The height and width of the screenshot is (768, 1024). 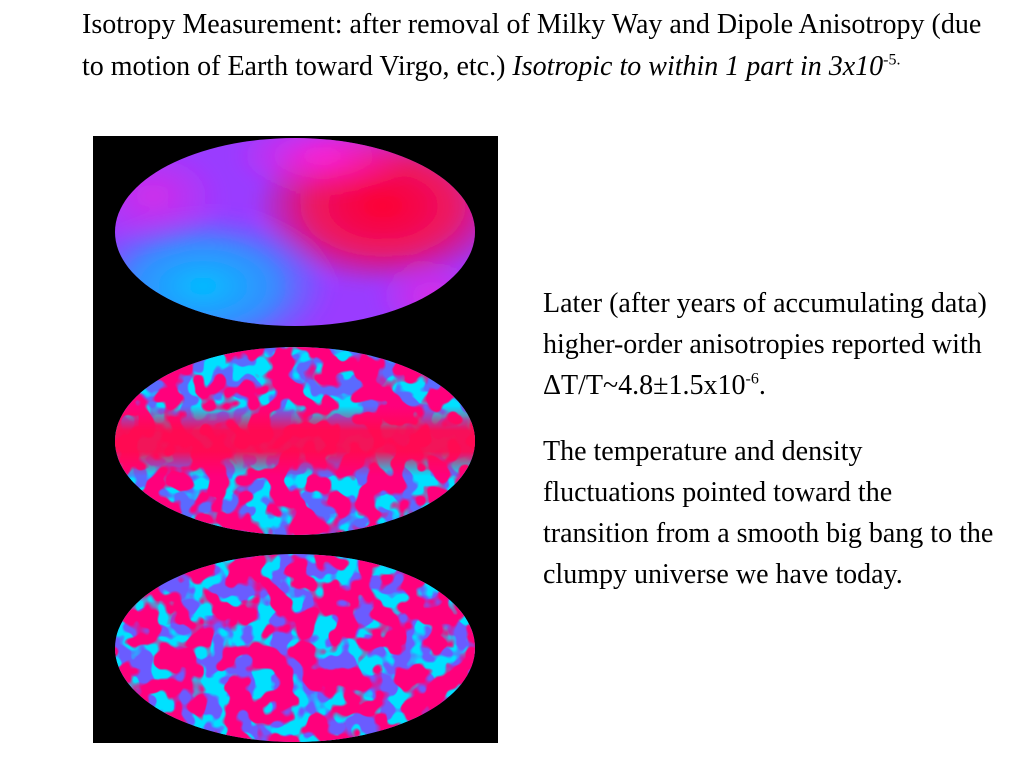 I want to click on title-exponent: -5., so click(x=892, y=60).